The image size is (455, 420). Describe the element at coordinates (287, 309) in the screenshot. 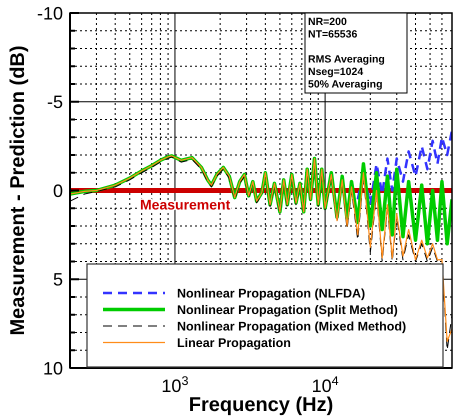

I see `legend-label: Nonlinear Propagation (Split Method)` at that location.